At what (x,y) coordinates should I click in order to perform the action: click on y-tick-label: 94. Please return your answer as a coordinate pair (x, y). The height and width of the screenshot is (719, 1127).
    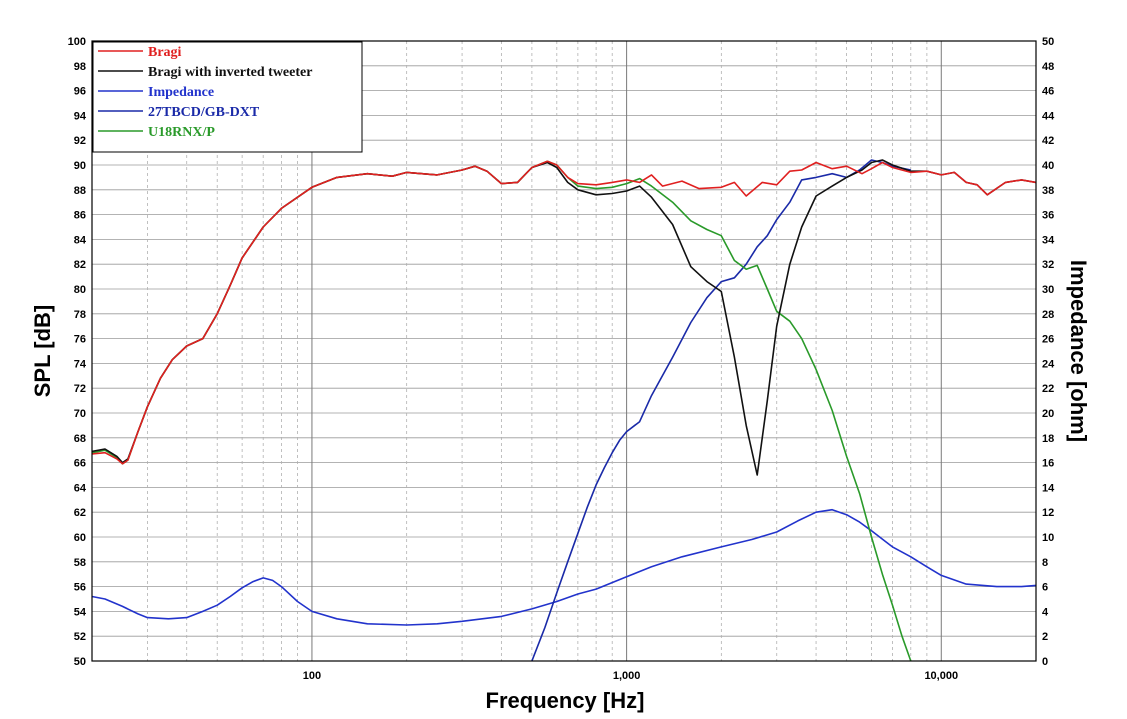
    Looking at the image, I should click on (80, 116).